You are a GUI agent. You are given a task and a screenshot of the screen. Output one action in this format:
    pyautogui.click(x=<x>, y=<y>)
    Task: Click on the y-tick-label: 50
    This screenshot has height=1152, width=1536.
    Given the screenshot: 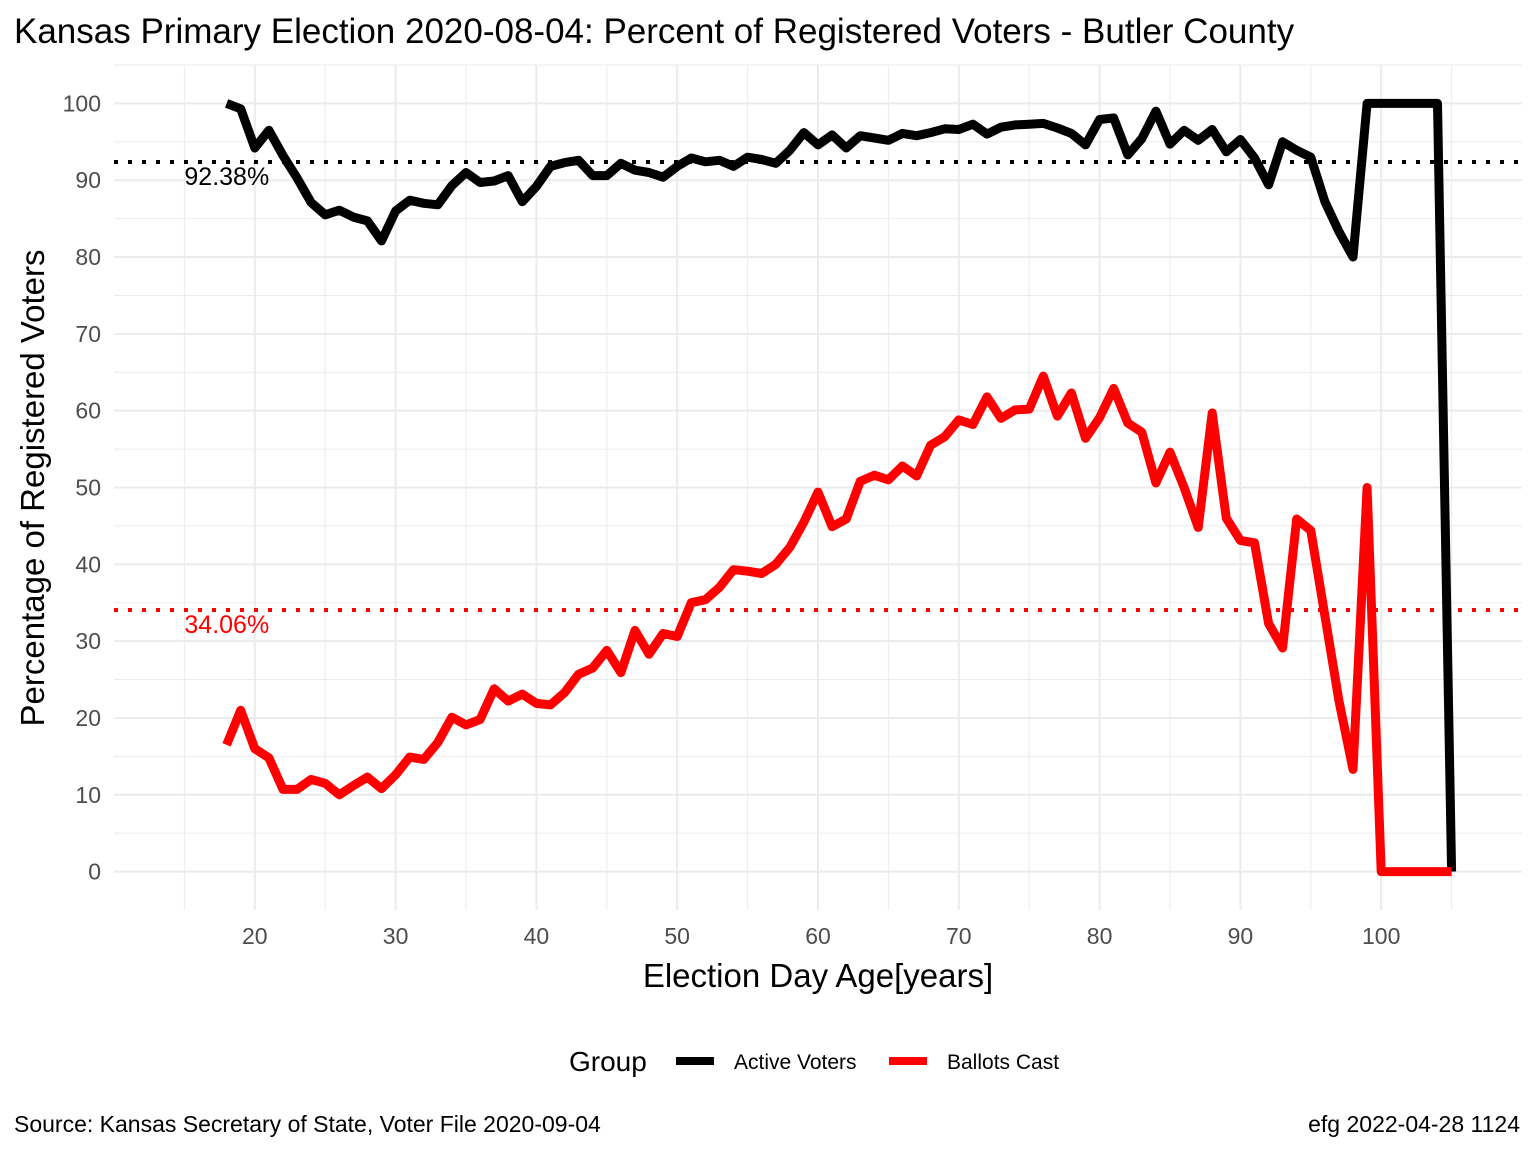 What is the action you would take?
    pyautogui.click(x=88, y=488)
    